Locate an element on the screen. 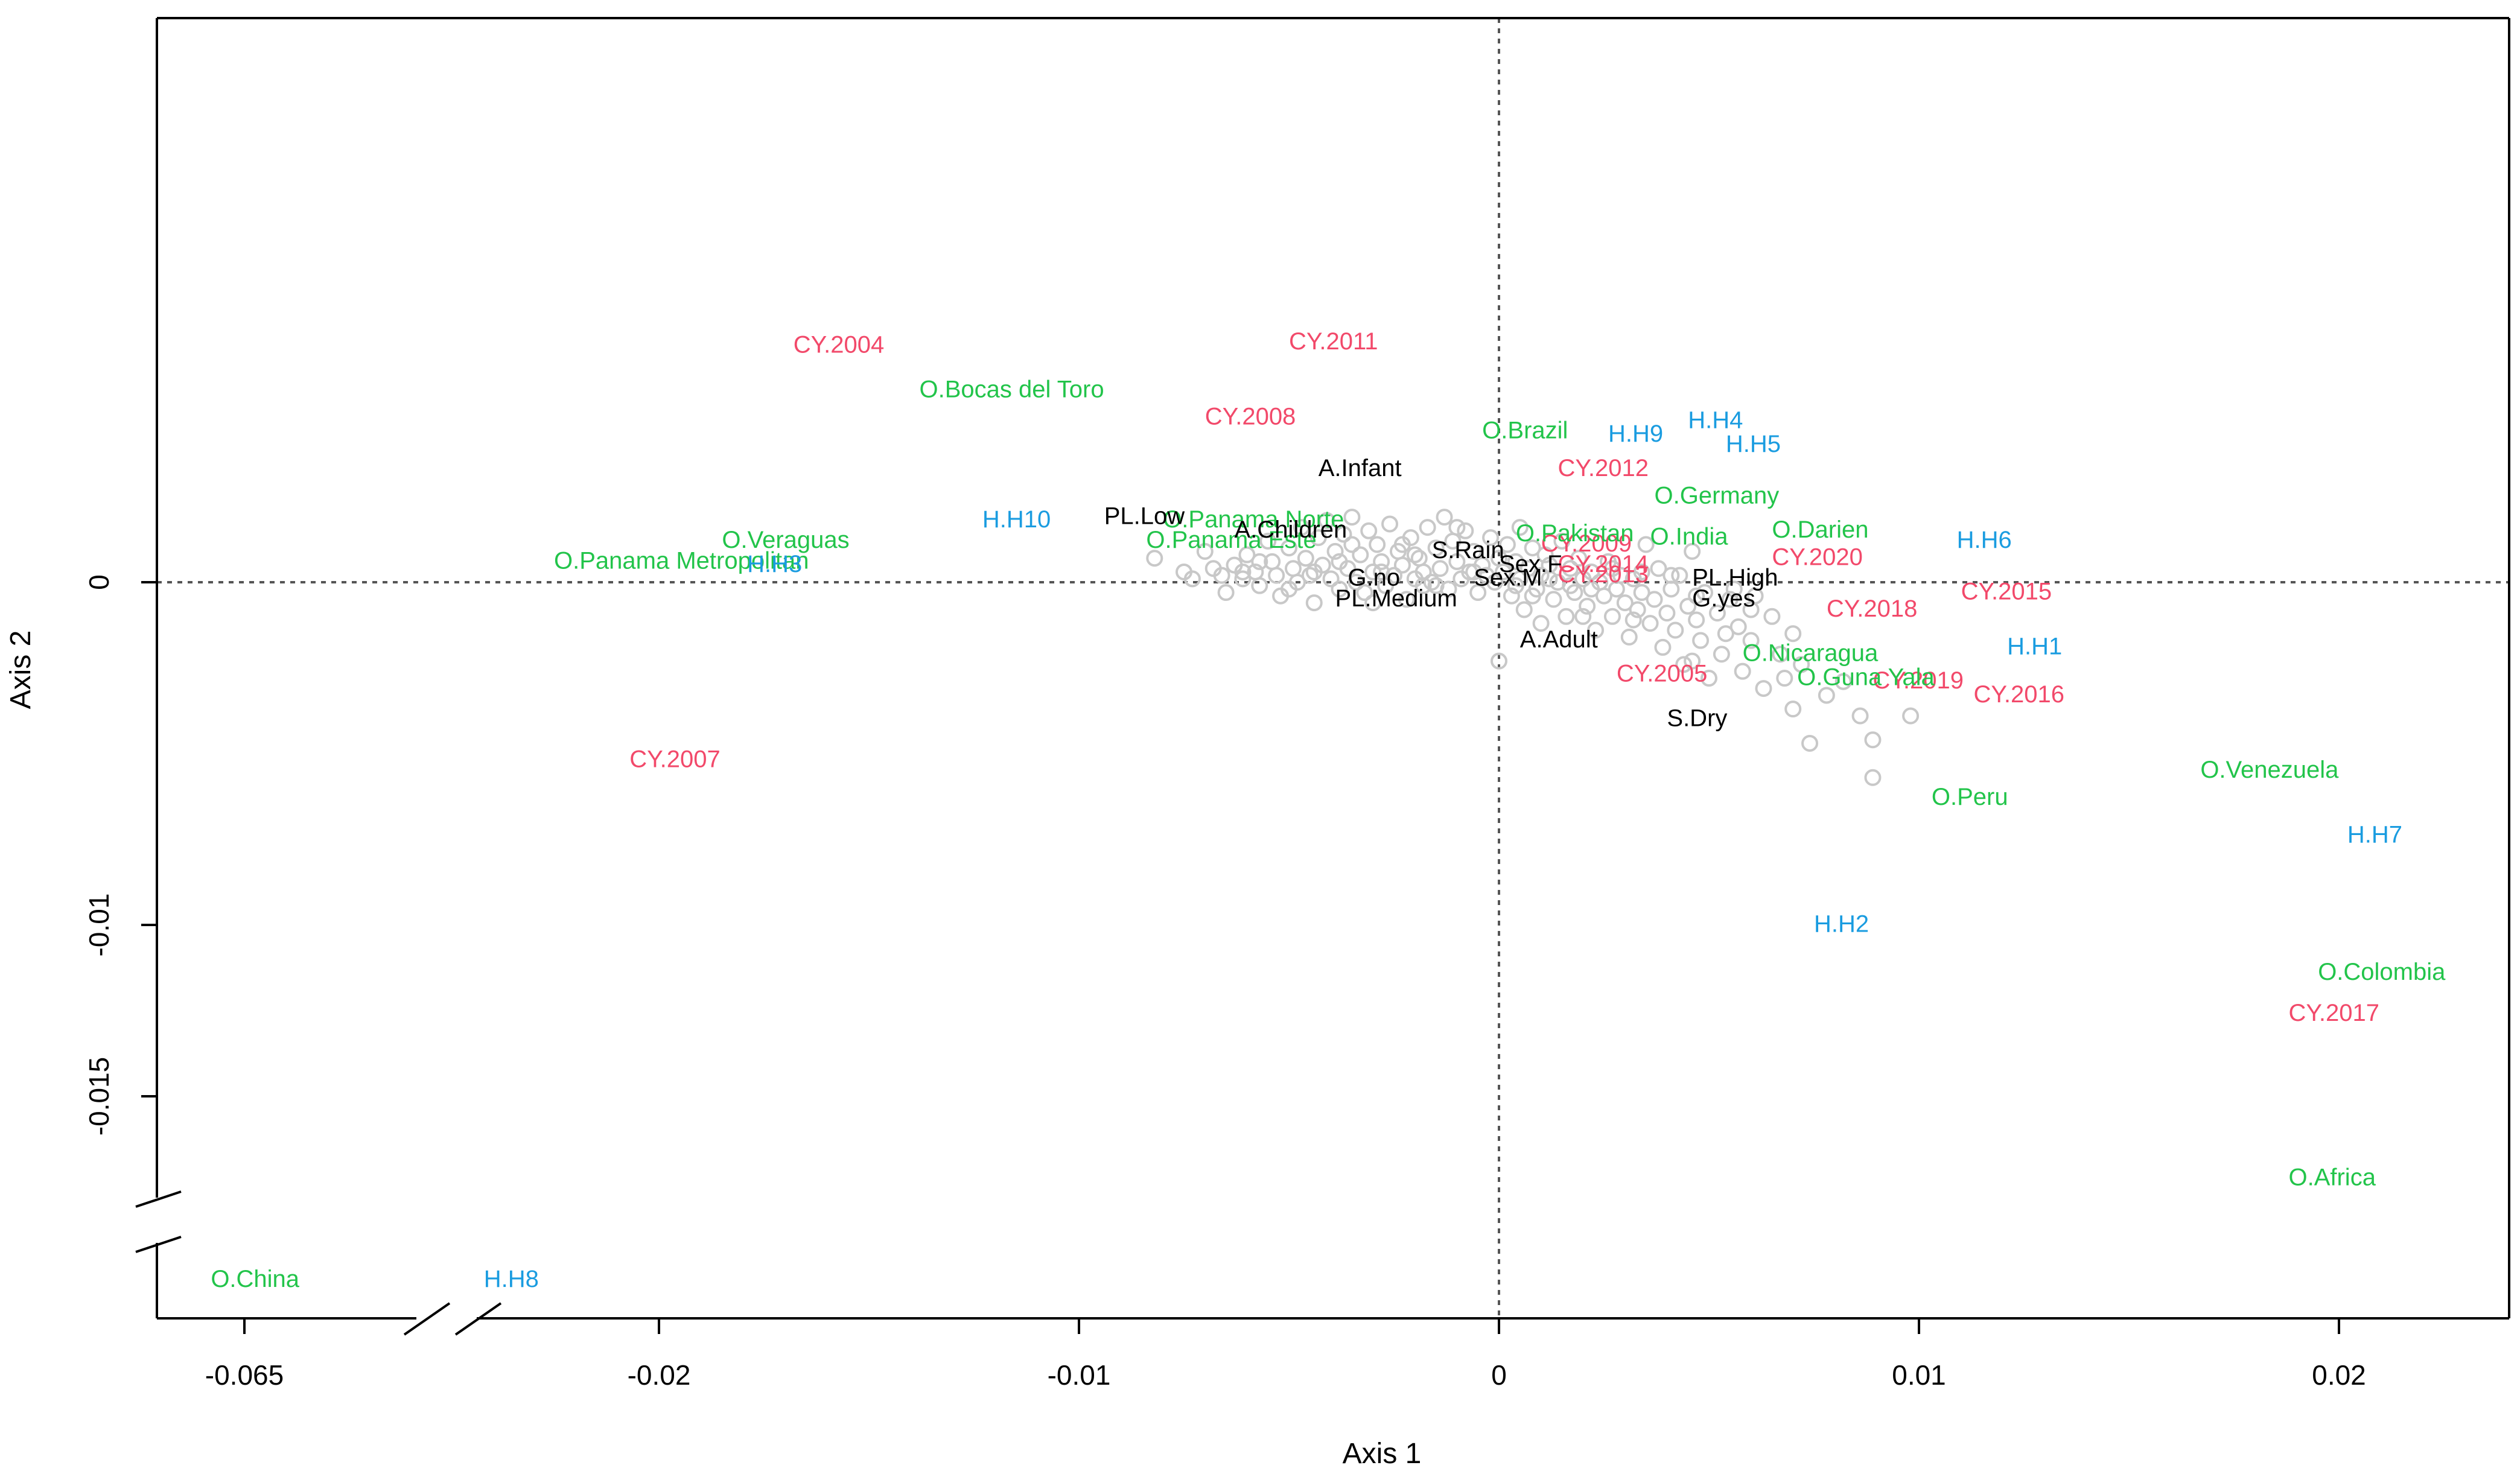  point-label: CY.2012 is located at coordinates (1604, 468).